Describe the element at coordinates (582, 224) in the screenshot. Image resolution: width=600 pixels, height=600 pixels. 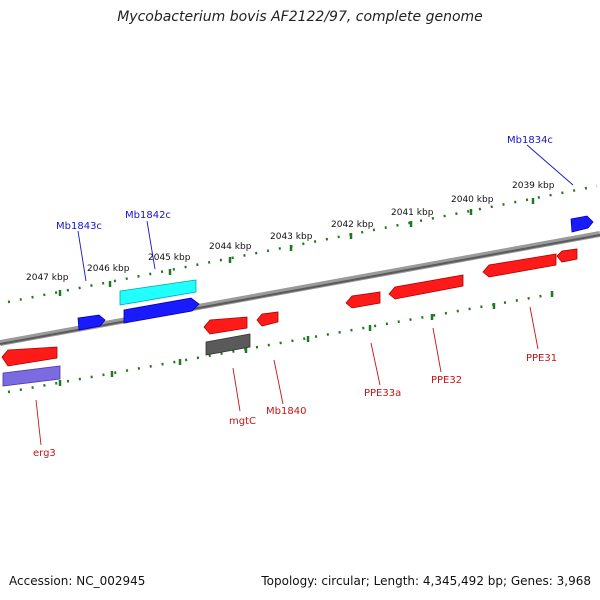
I see `gene-mb1834c` at that location.